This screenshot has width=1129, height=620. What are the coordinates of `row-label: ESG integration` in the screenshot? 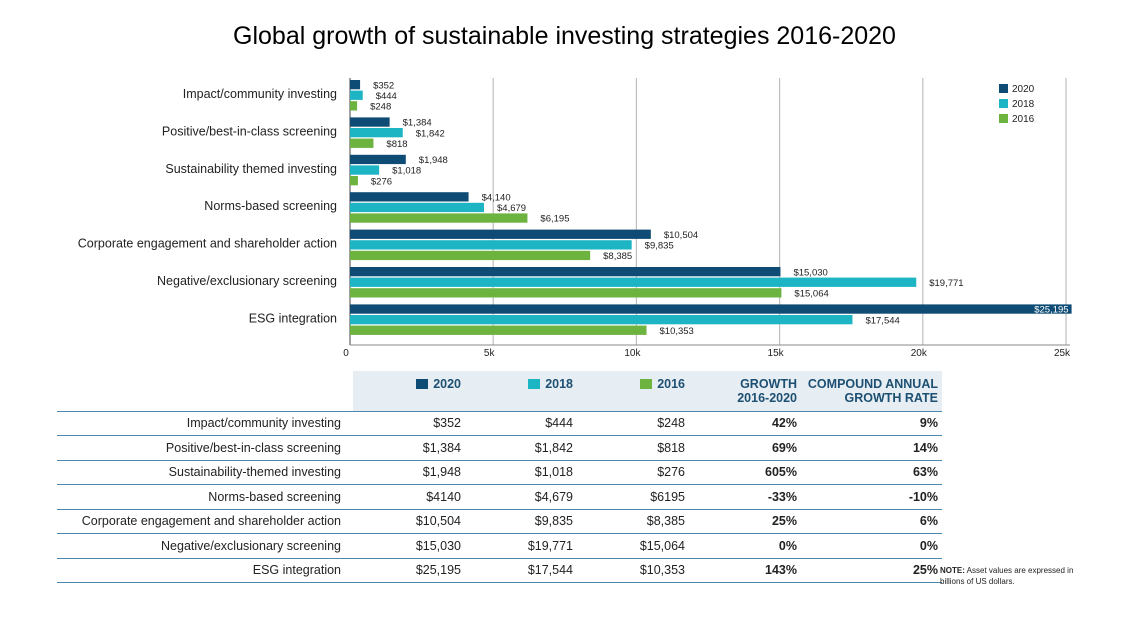 It's located at (296, 570).